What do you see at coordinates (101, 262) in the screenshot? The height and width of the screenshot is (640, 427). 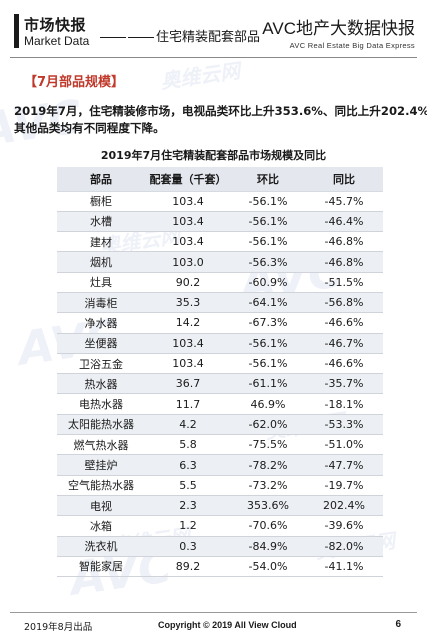 I see `cell-product: 烟机` at bounding box center [101, 262].